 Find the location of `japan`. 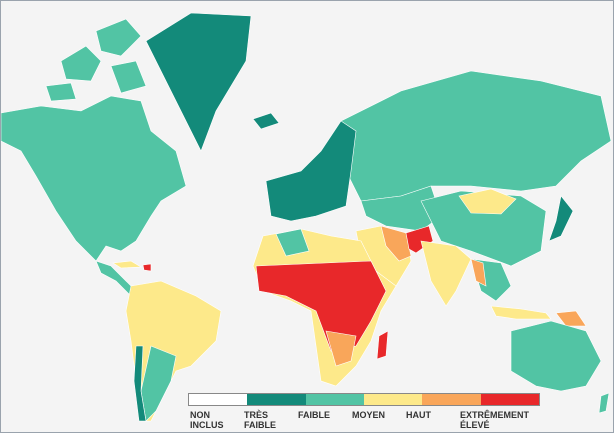

japan is located at coordinates (561, 218).